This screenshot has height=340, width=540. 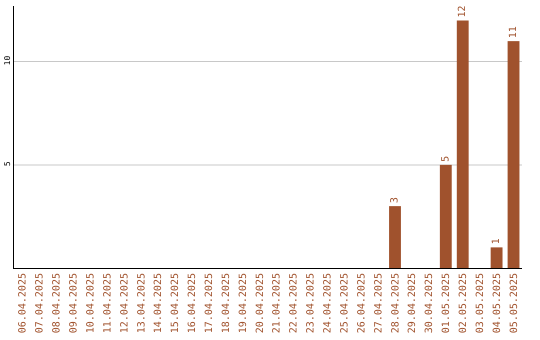 What do you see at coordinates (344, 303) in the screenshot?
I see `x-tick-label: 25.04.2025` at bounding box center [344, 303].